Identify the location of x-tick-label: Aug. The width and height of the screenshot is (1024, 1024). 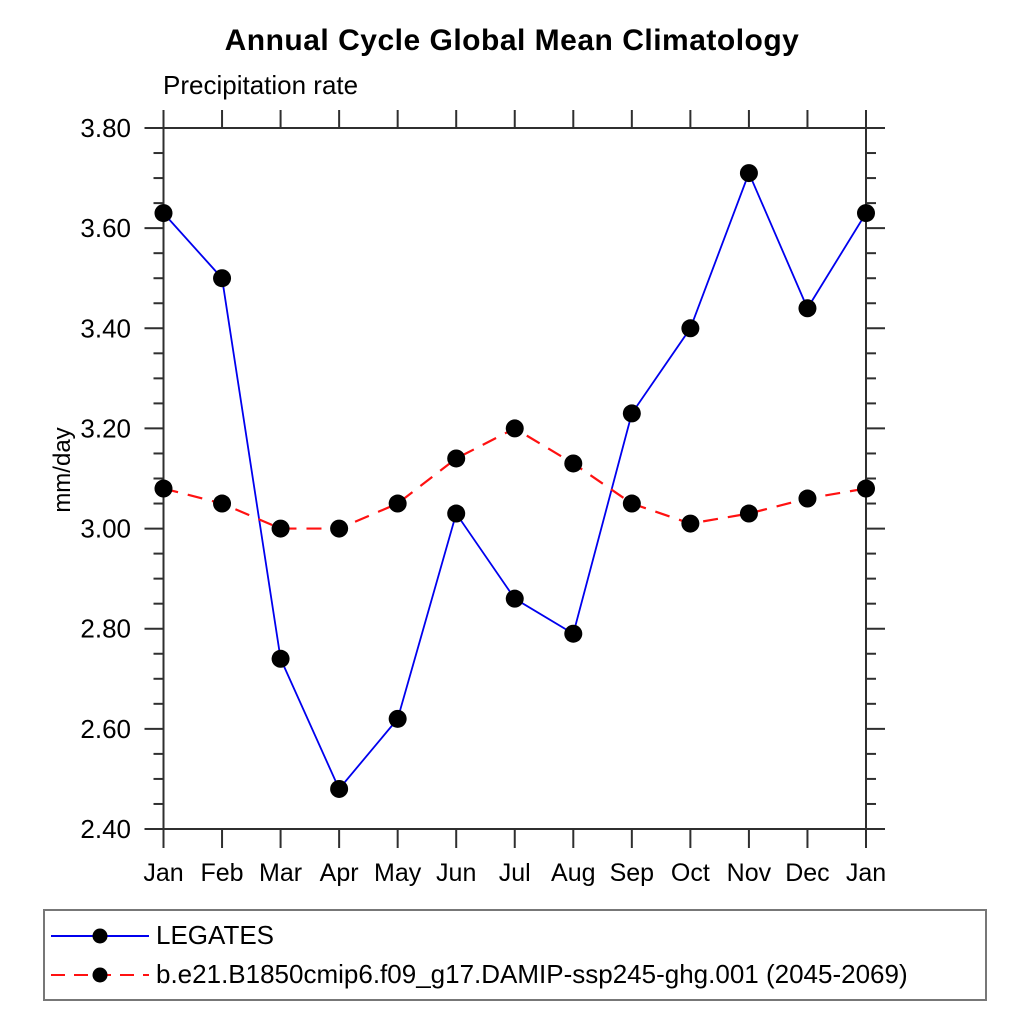
(573, 873).